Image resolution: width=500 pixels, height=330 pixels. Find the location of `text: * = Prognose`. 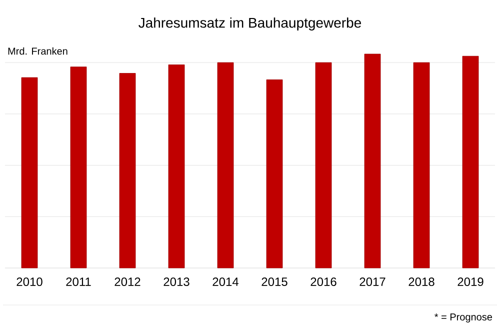

text: * = Prognose is located at coordinates (463, 318).